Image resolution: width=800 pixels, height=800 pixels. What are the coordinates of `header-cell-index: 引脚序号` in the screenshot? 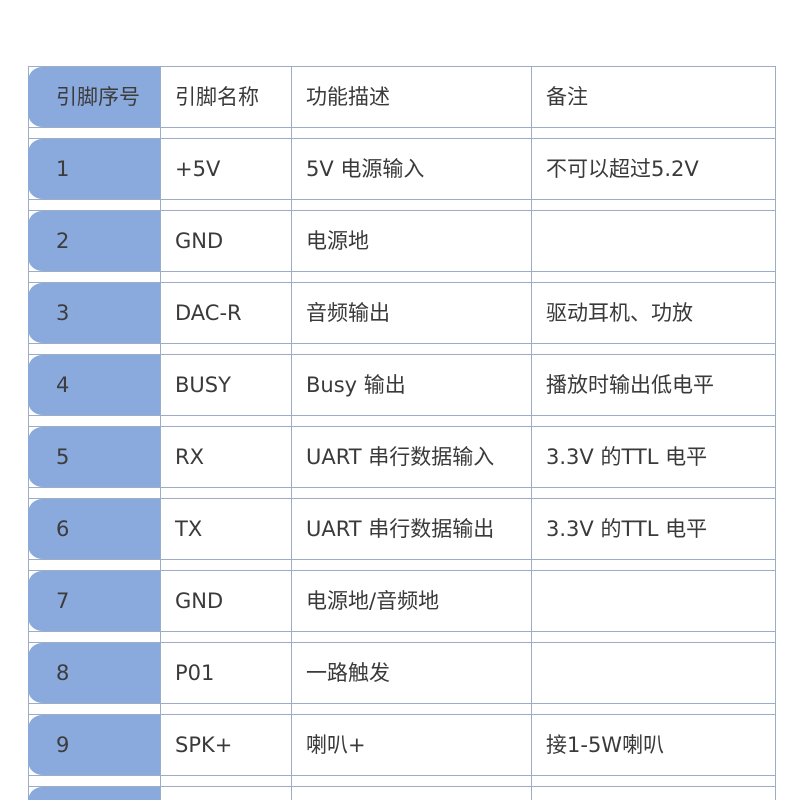 It's located at (94, 97).